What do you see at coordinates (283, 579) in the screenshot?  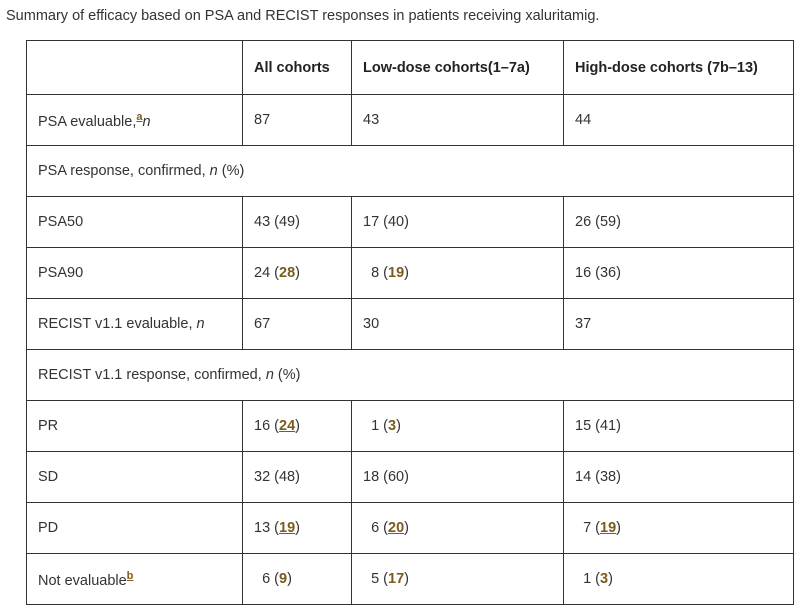 I see `reference-link: 9` at bounding box center [283, 579].